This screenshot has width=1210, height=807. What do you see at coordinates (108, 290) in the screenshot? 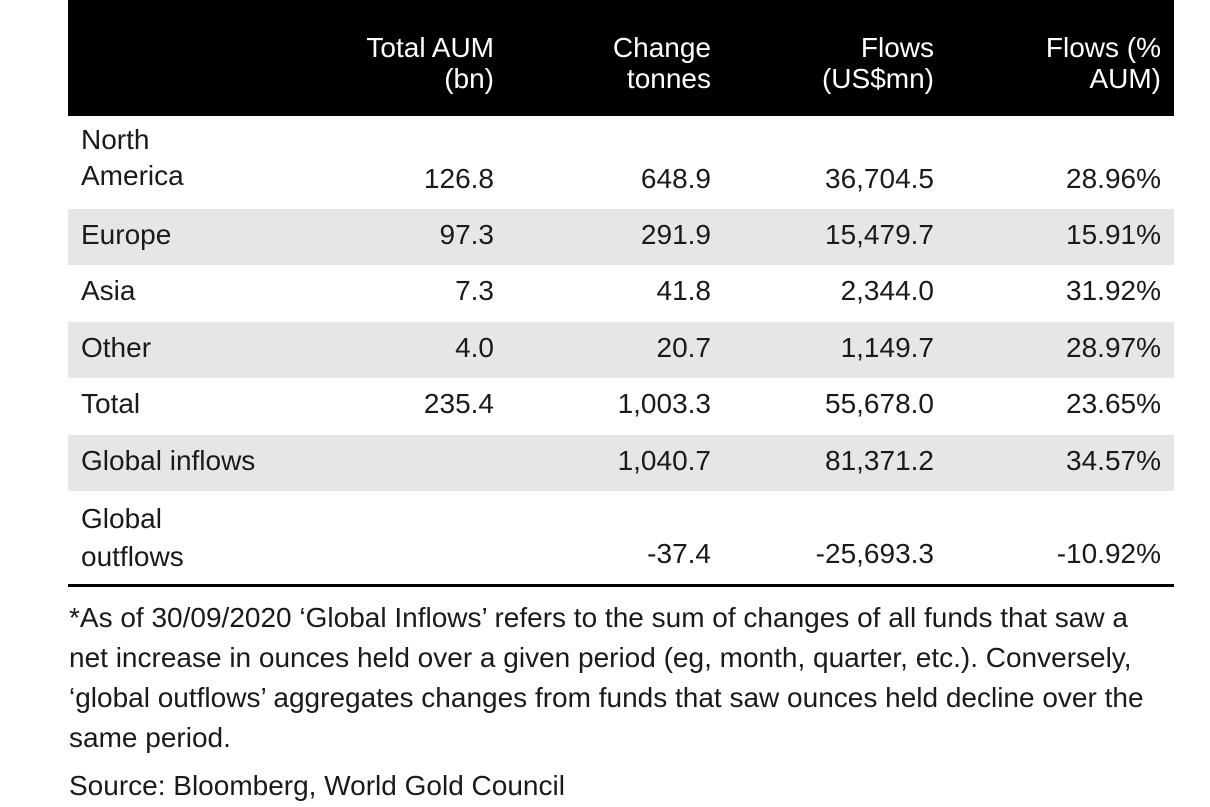
I see `row-label: Asia` at bounding box center [108, 290].